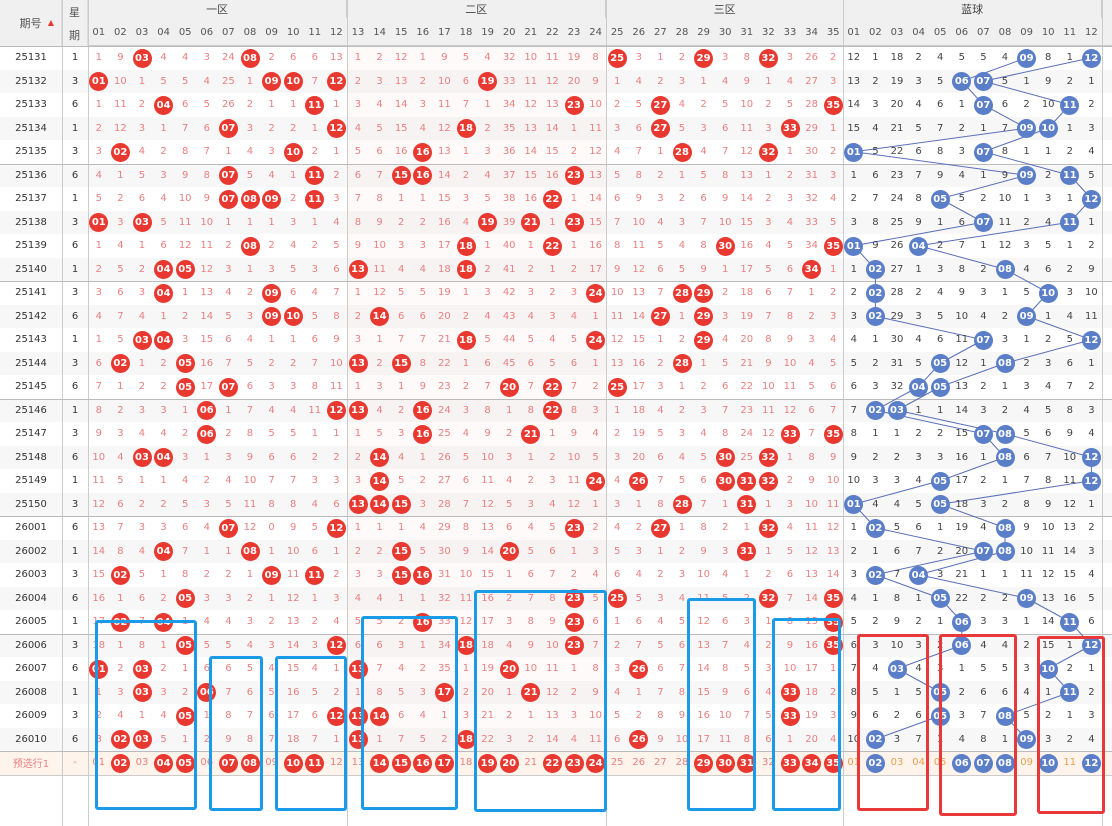 The image size is (1112, 826). Describe the element at coordinates (31, 410) in the screenshot. I see `period-cell: 25146` at that location.